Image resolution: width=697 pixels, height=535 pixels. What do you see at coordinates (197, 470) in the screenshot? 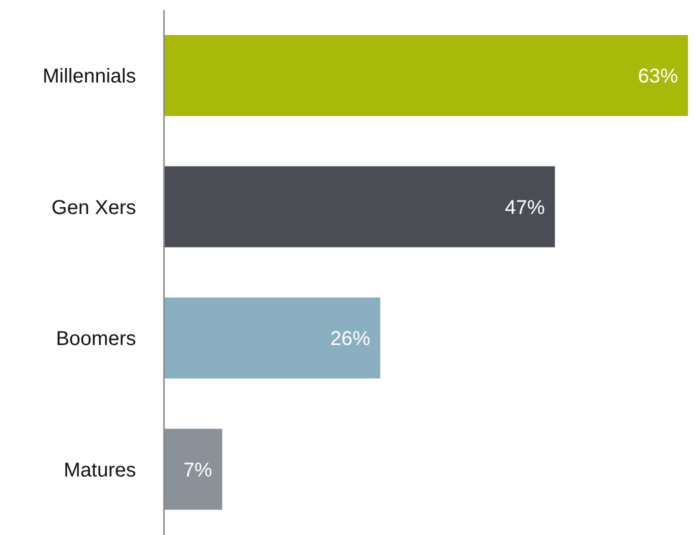
I see `data-label: 7%` at bounding box center [197, 470].